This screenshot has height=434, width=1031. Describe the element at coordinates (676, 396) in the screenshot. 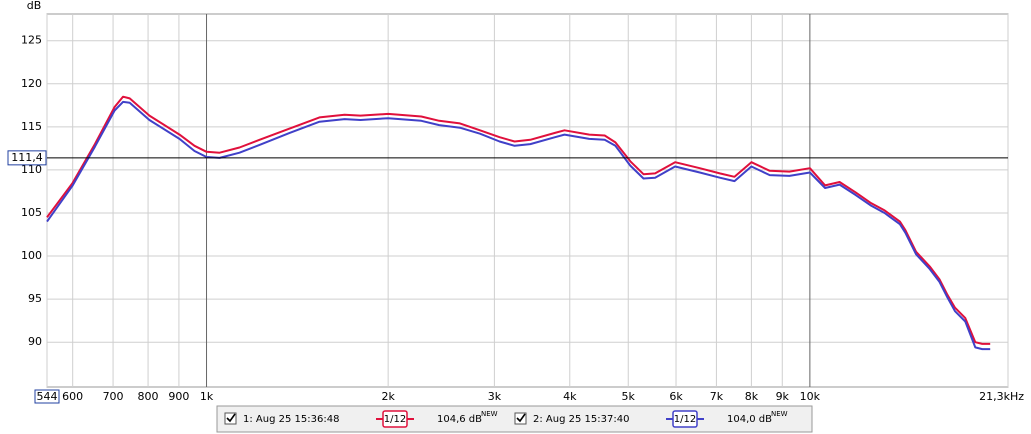

I see `x-tick-label: 6k` at that location.